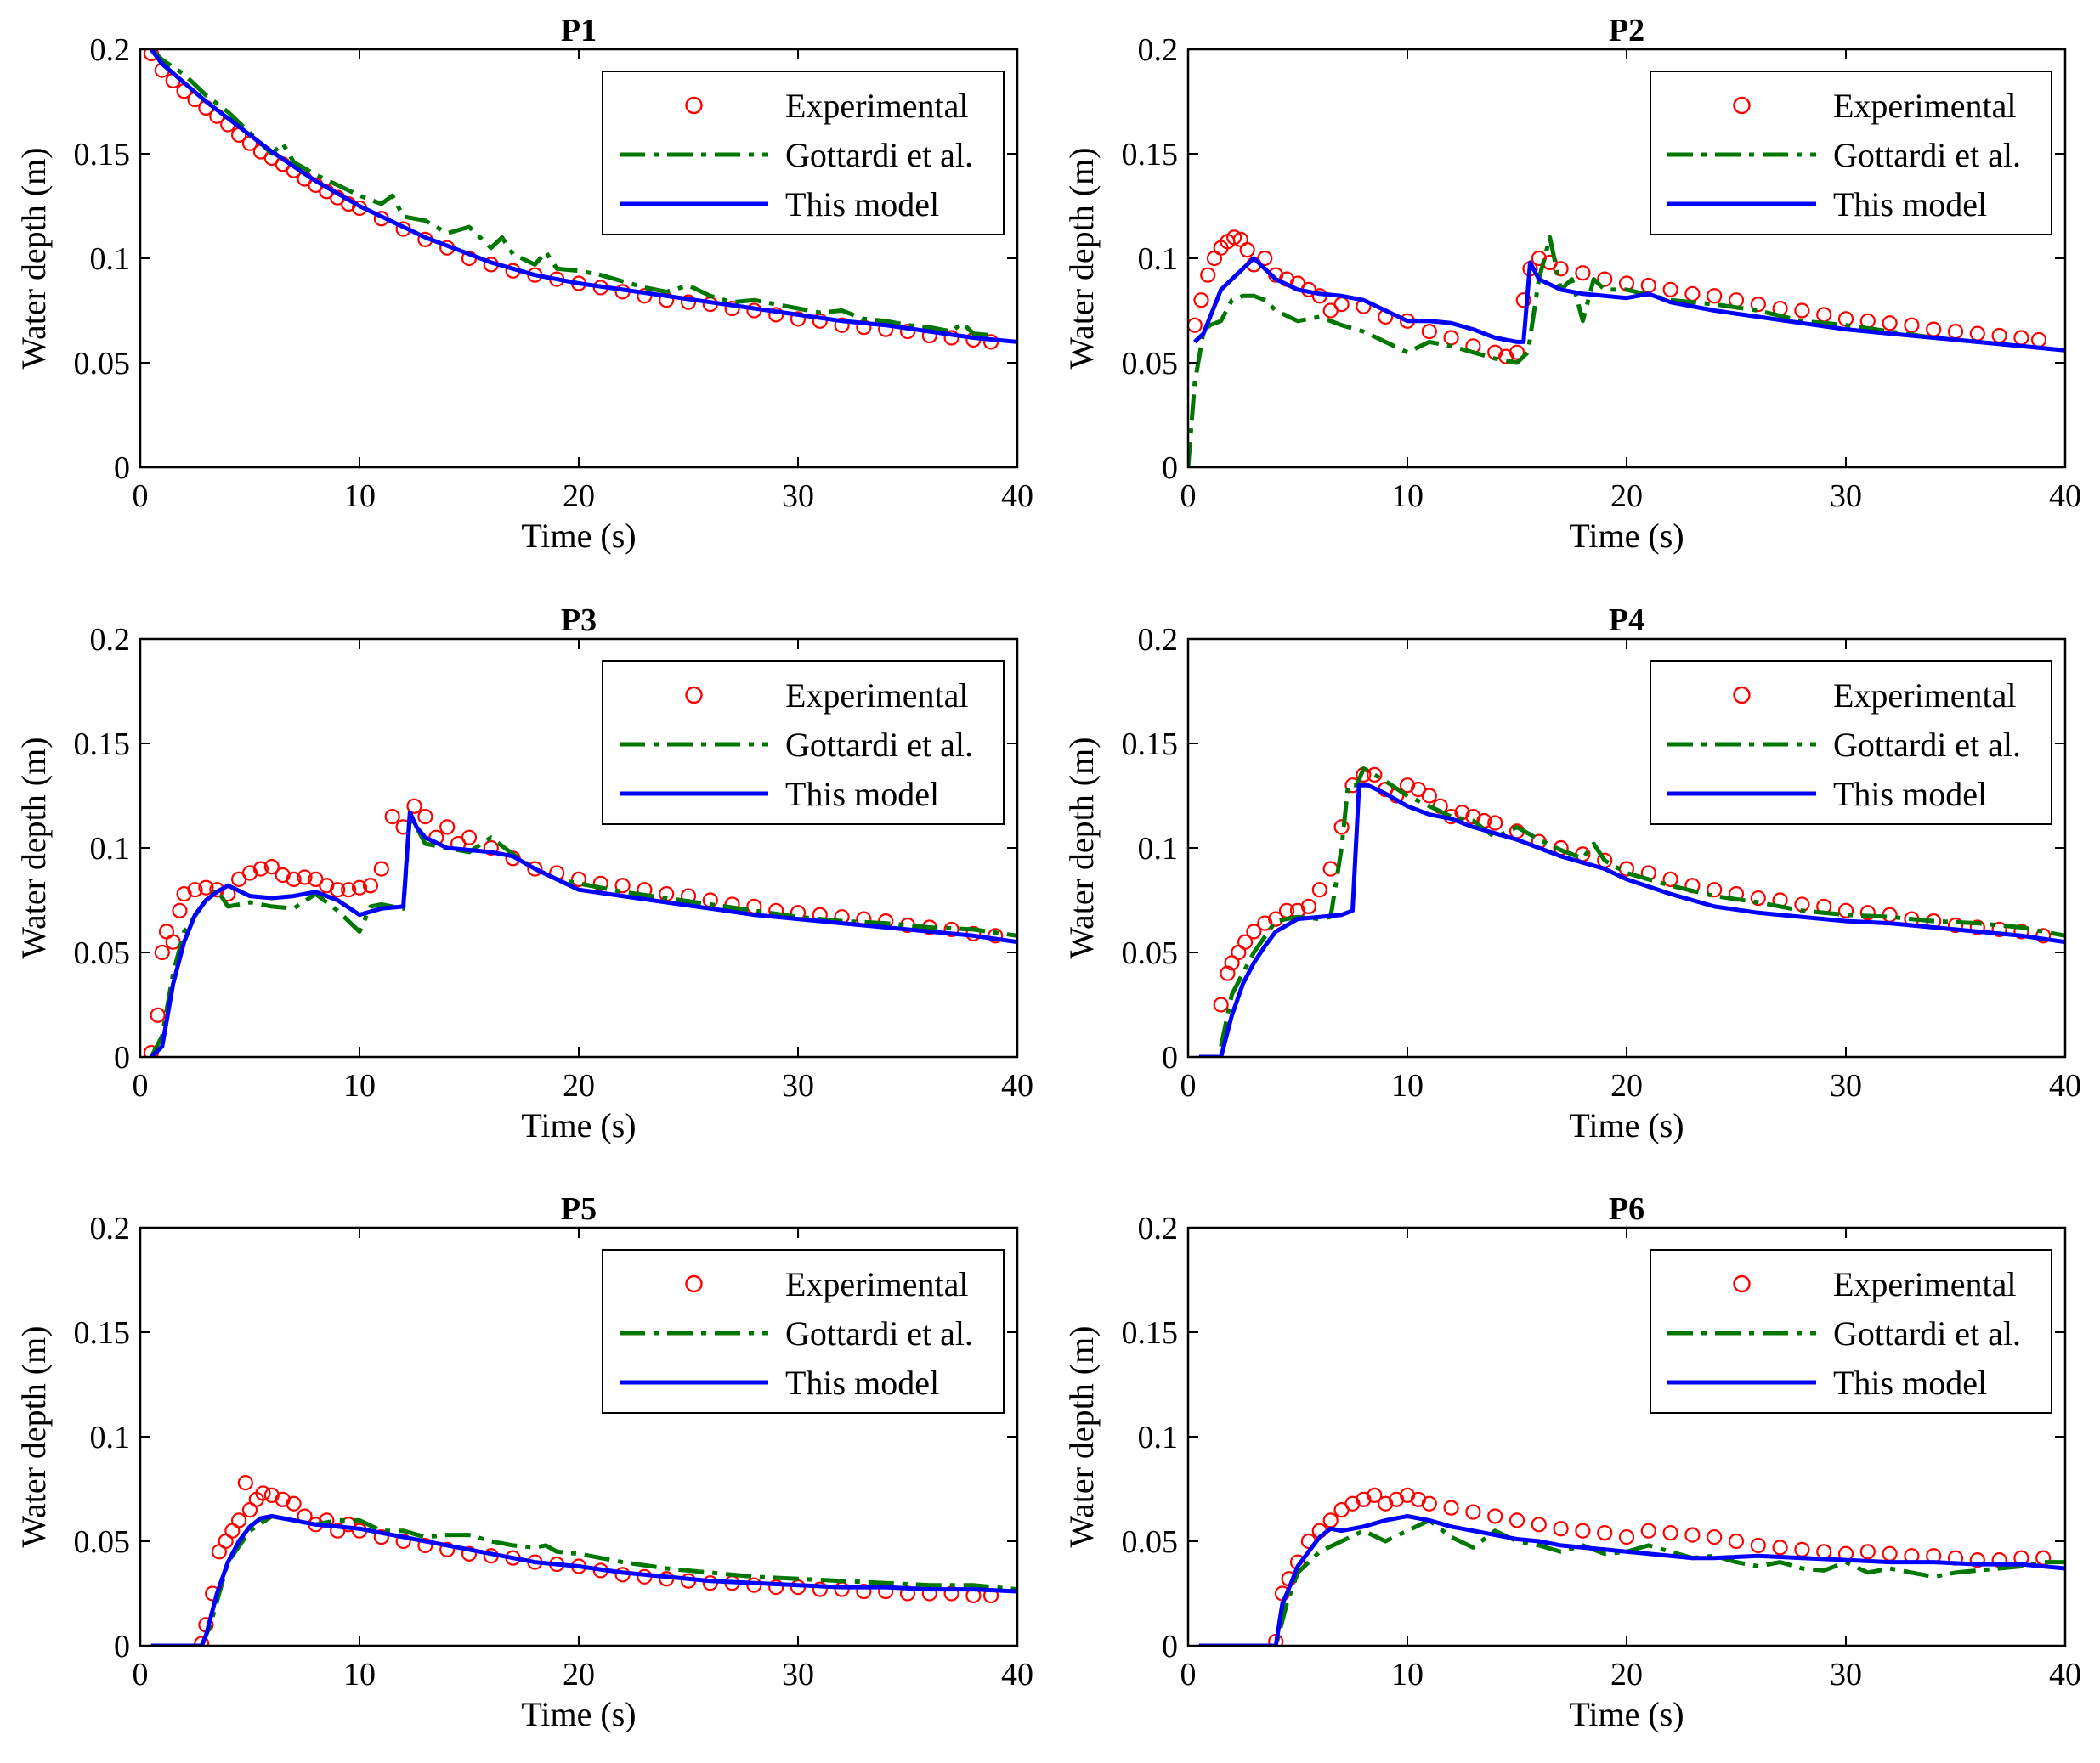  Describe the element at coordinates (103, 363) in the screenshot. I see `y-tick-label-p1-1: 0.05` at that location.